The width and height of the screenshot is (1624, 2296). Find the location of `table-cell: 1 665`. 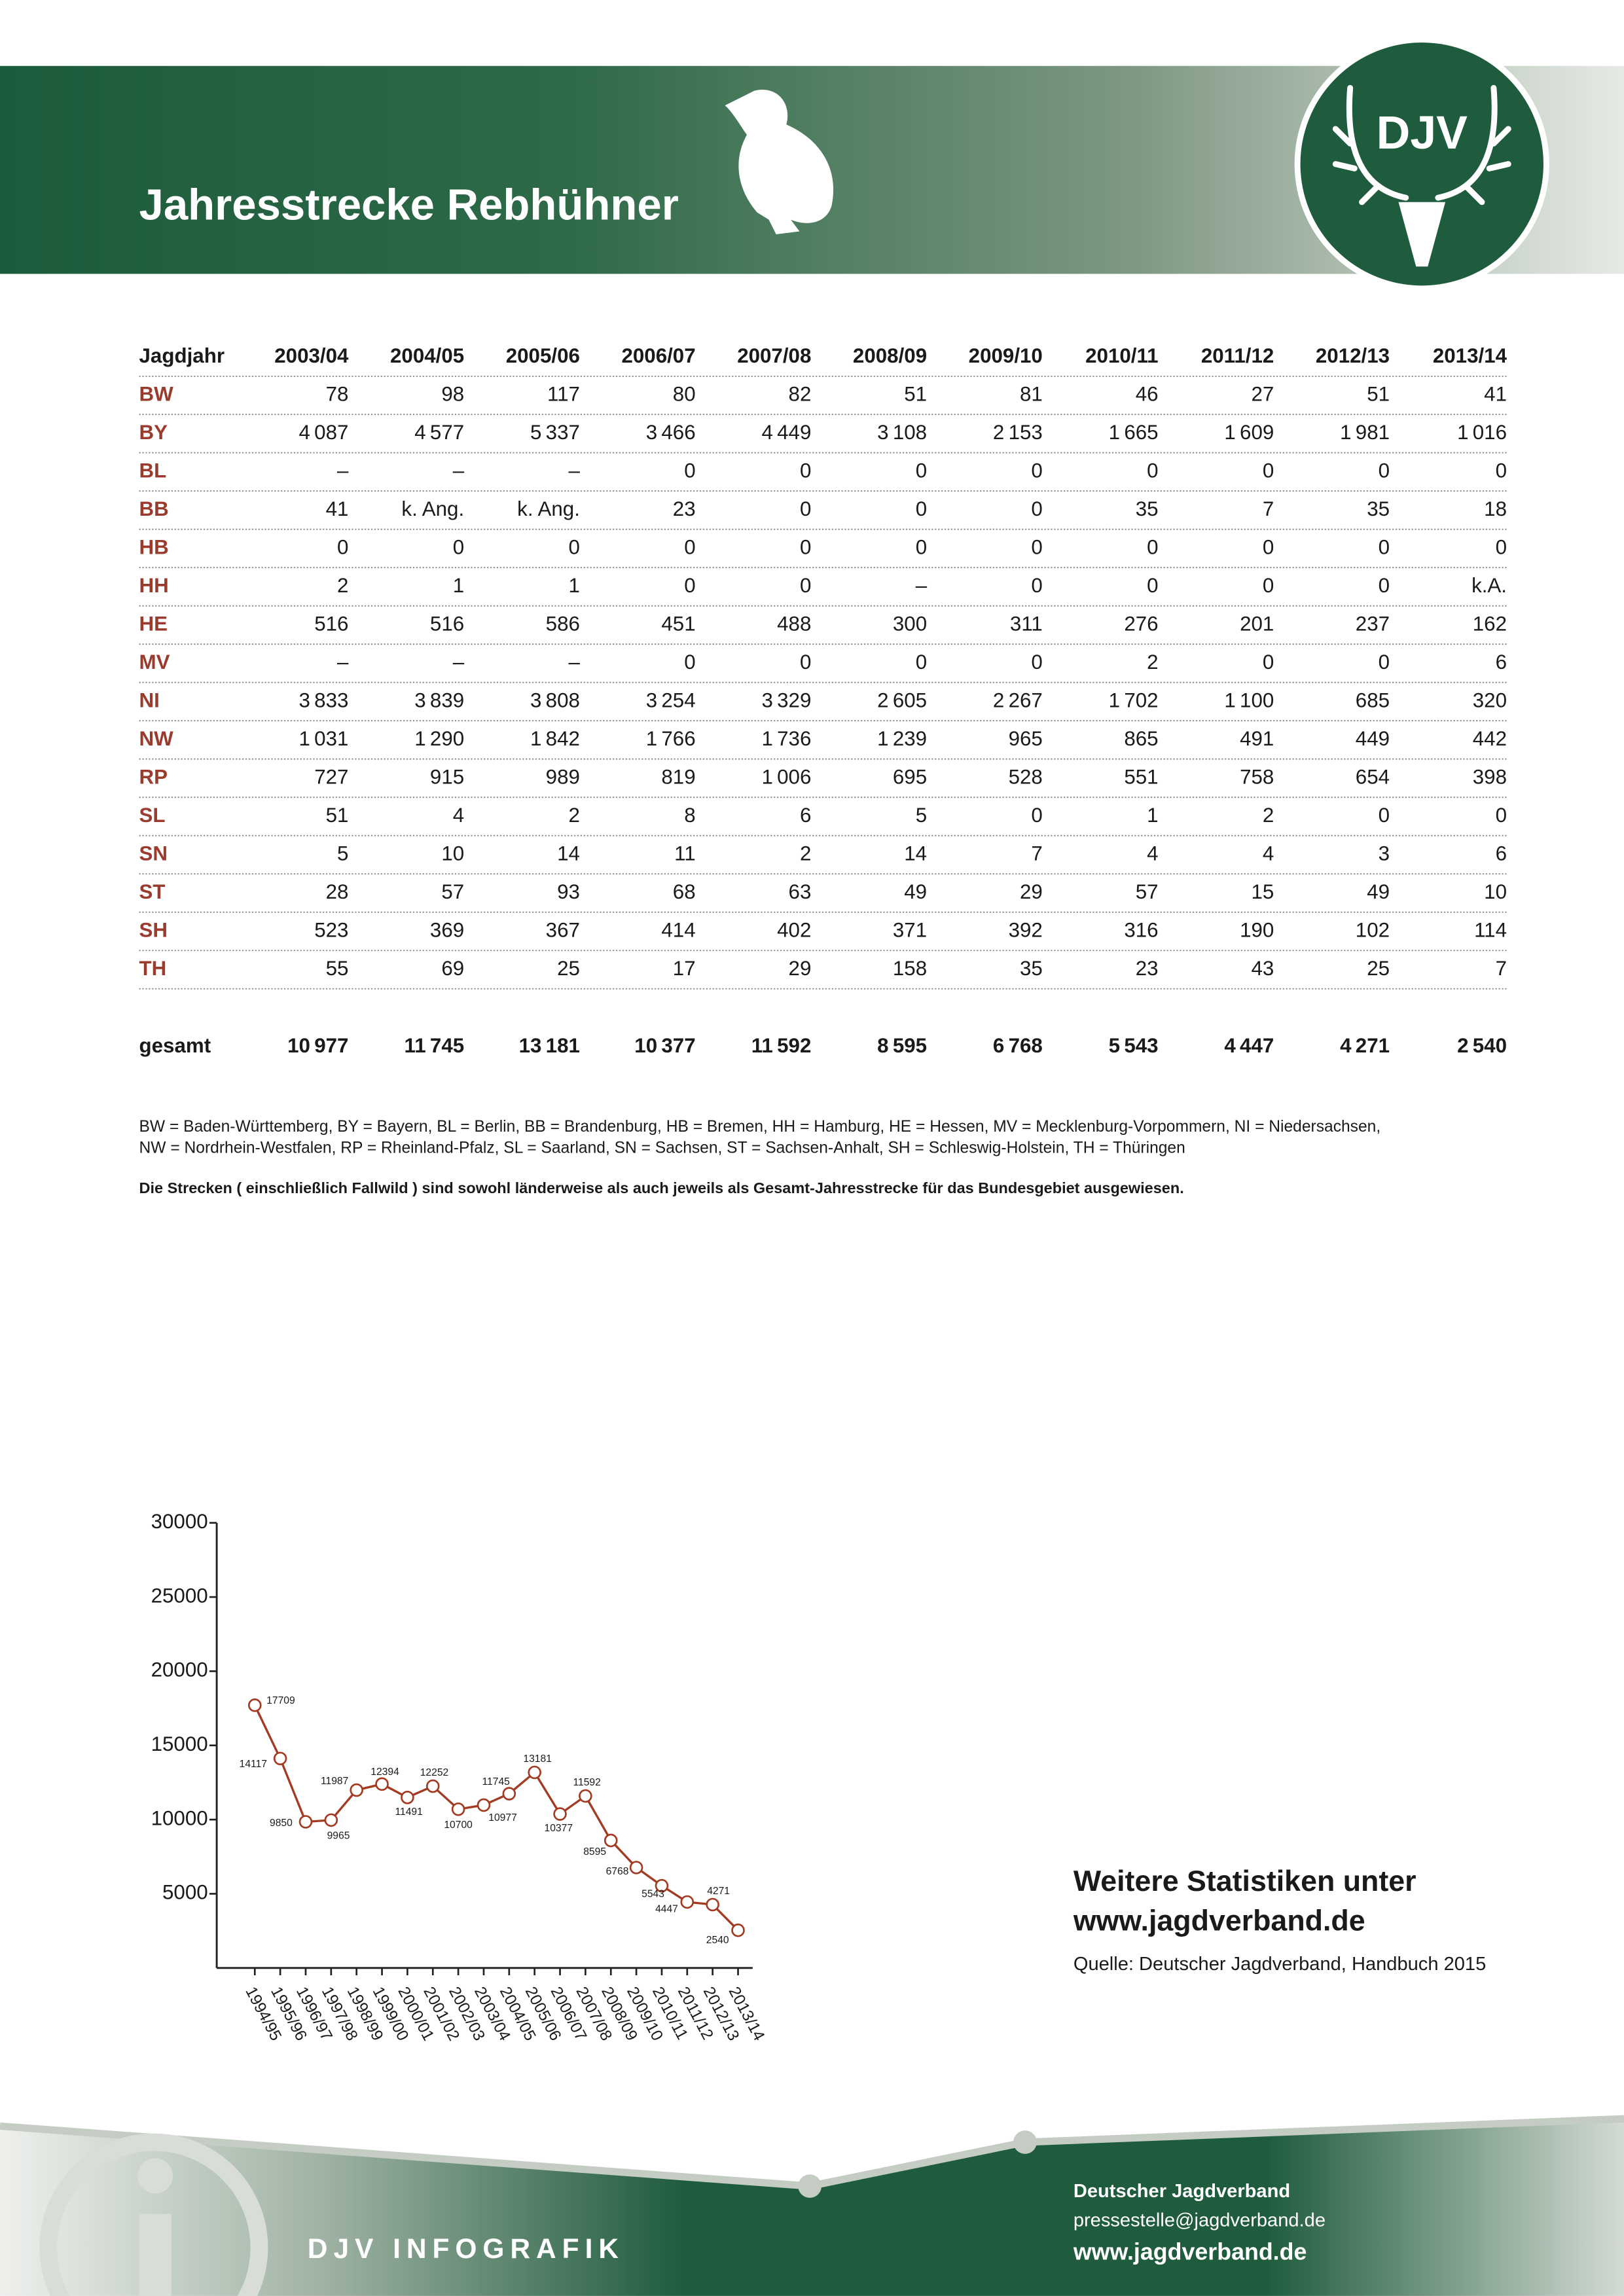

table-cell: 1 665 is located at coordinates (1134, 432).